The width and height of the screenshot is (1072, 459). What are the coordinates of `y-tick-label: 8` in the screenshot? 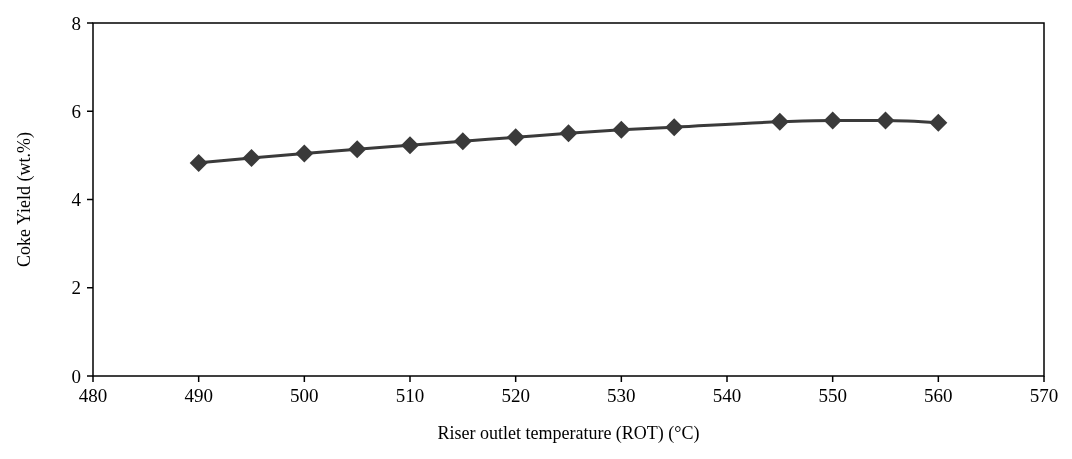 It's located at (76, 23).